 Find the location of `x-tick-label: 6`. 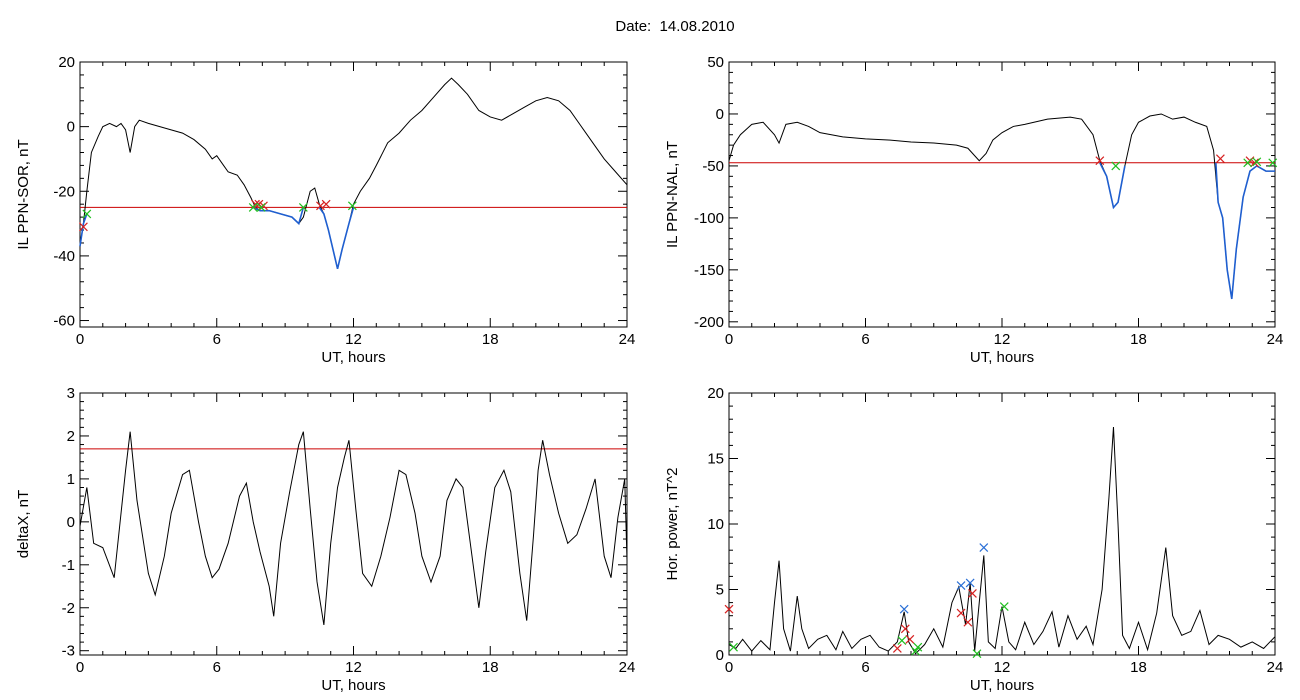

x-tick-label: 6 is located at coordinates (217, 339).